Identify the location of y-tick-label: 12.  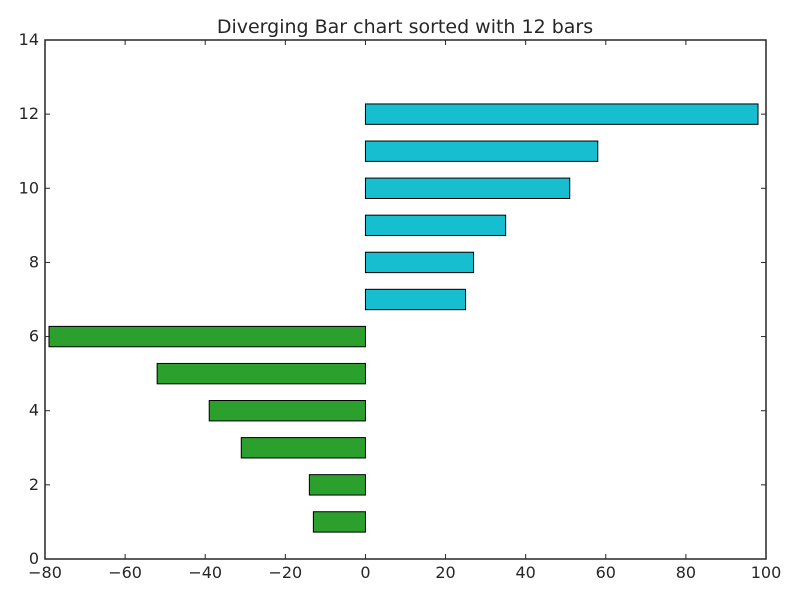
(29, 113).